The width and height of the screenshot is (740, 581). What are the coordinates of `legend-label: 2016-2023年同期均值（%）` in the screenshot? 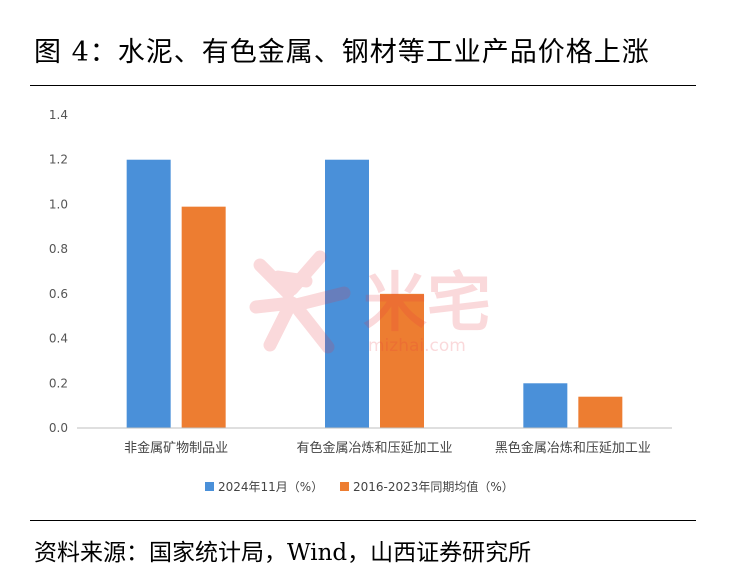 It's located at (433, 486).